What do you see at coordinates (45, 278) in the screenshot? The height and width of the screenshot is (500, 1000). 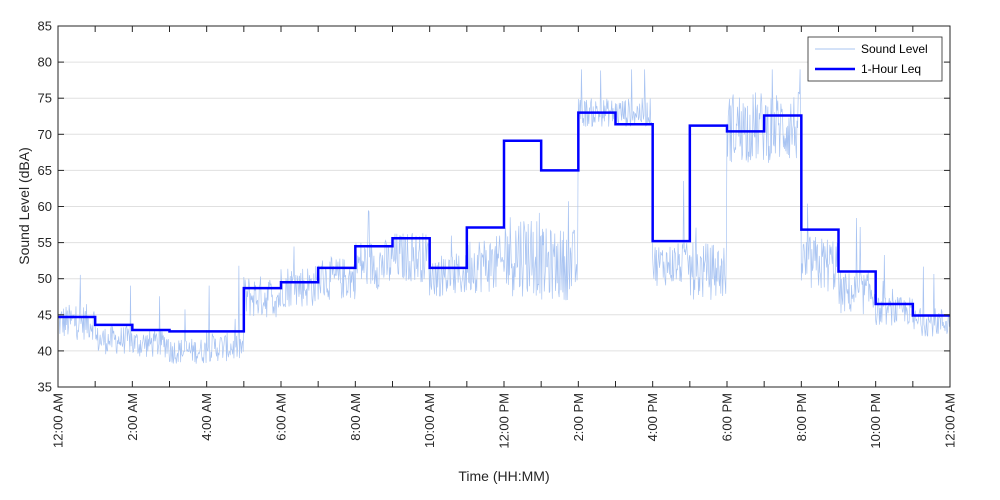 I see `y-tick-label: 50` at bounding box center [45, 278].